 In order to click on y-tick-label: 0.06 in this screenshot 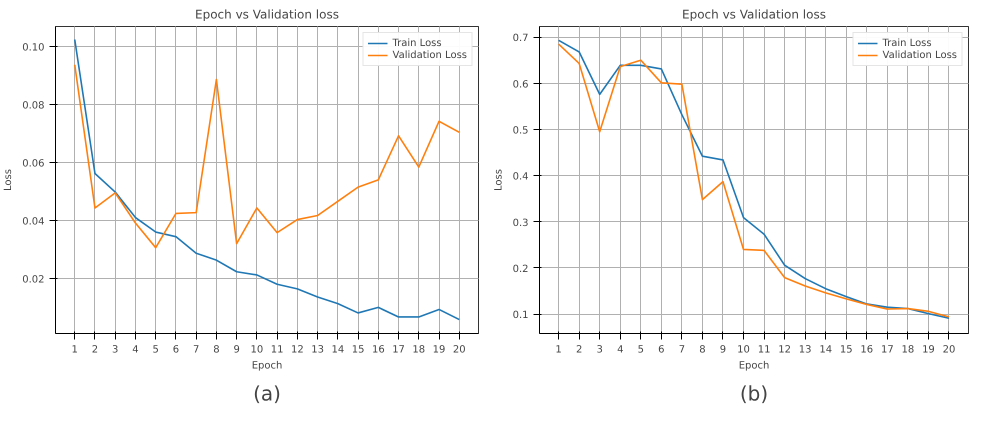, I will do `click(33, 164)`.